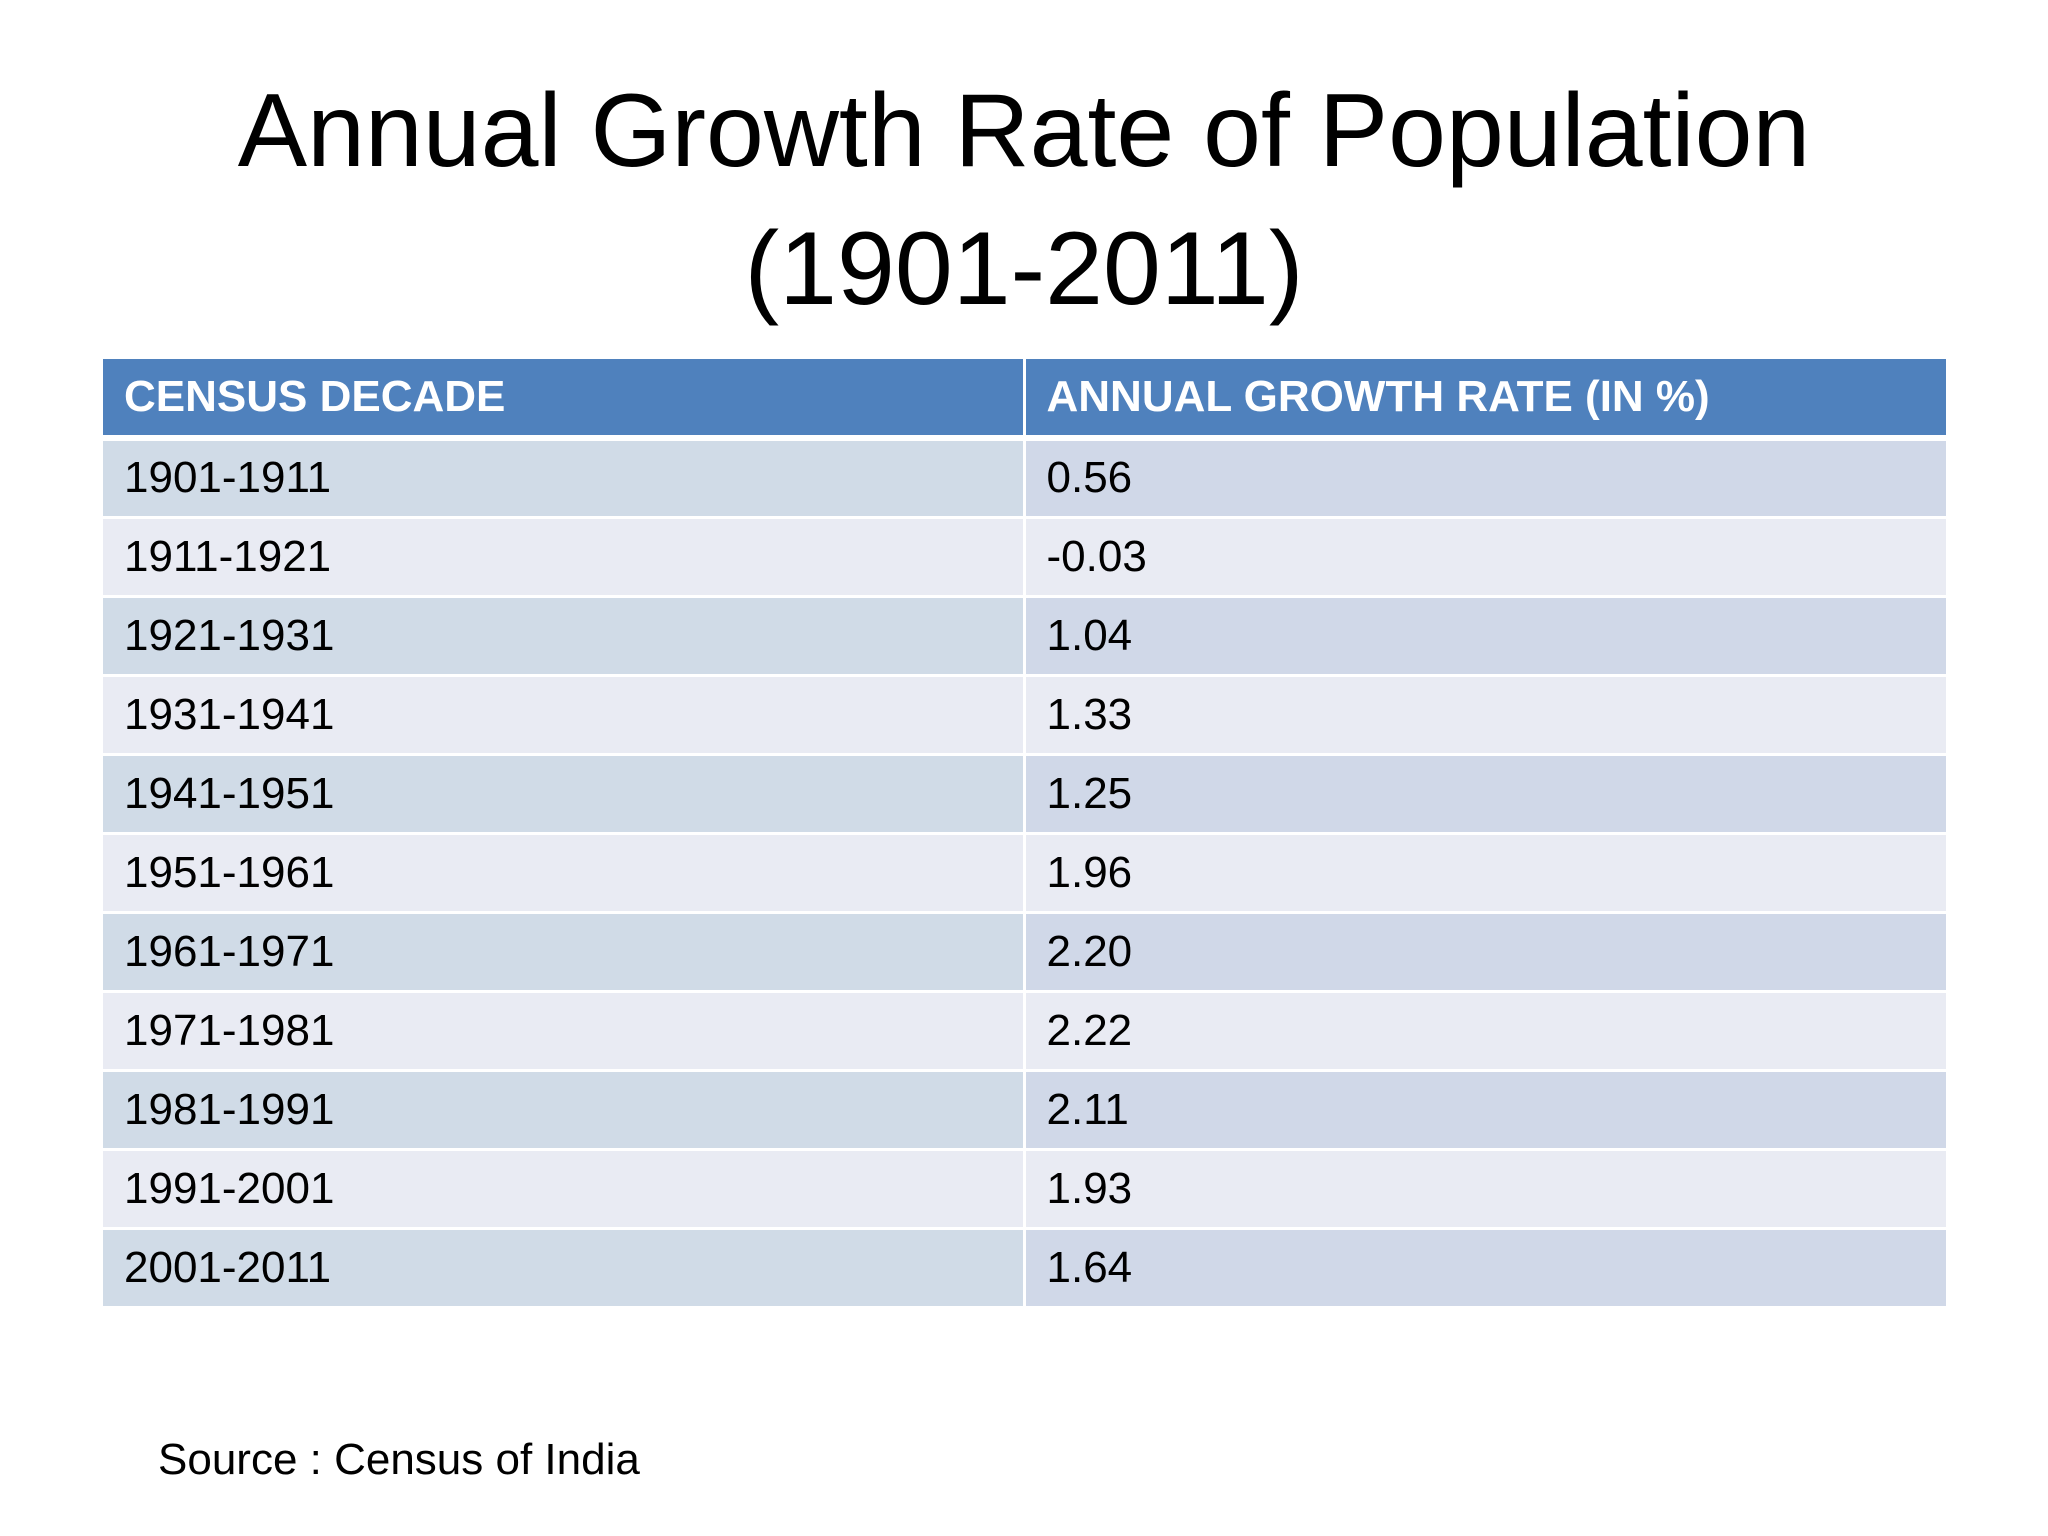 The image size is (2048, 1536). I want to click on cell-growth-rate: 1.64, so click(1485, 1268).